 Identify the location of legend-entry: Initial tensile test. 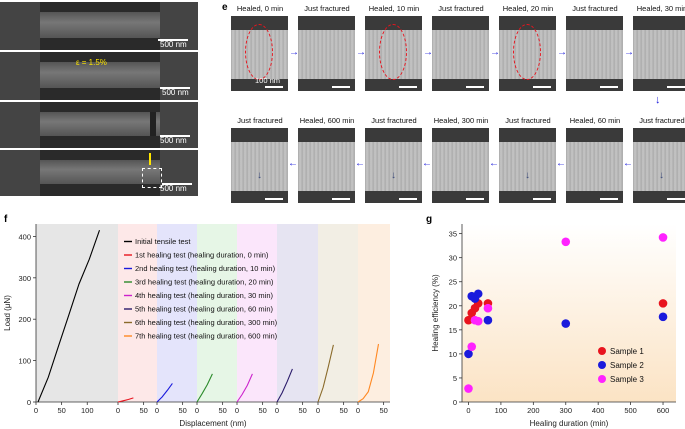
(163, 241).